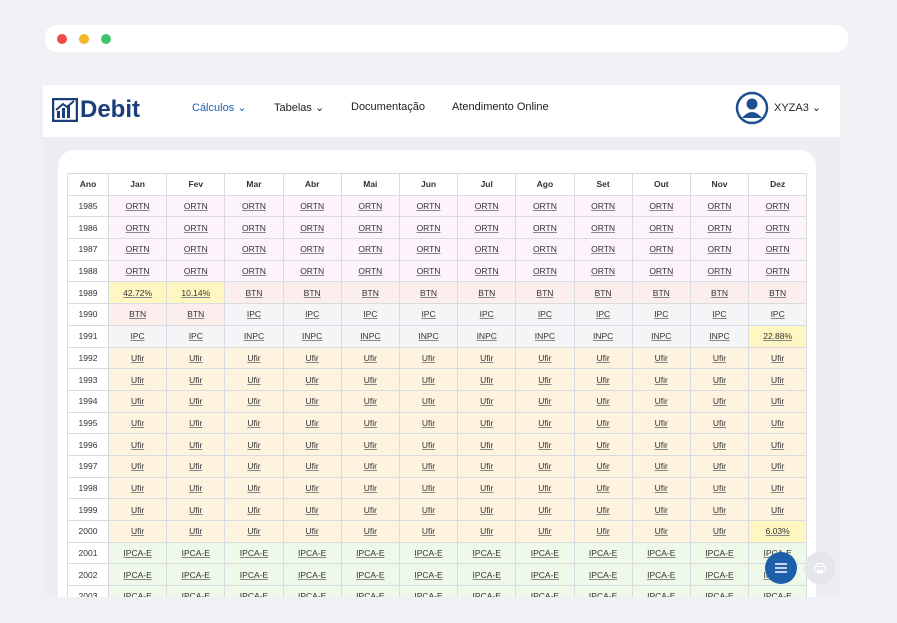 This screenshot has width=897, height=623. I want to click on index-cell: 22.88%, so click(778, 336).